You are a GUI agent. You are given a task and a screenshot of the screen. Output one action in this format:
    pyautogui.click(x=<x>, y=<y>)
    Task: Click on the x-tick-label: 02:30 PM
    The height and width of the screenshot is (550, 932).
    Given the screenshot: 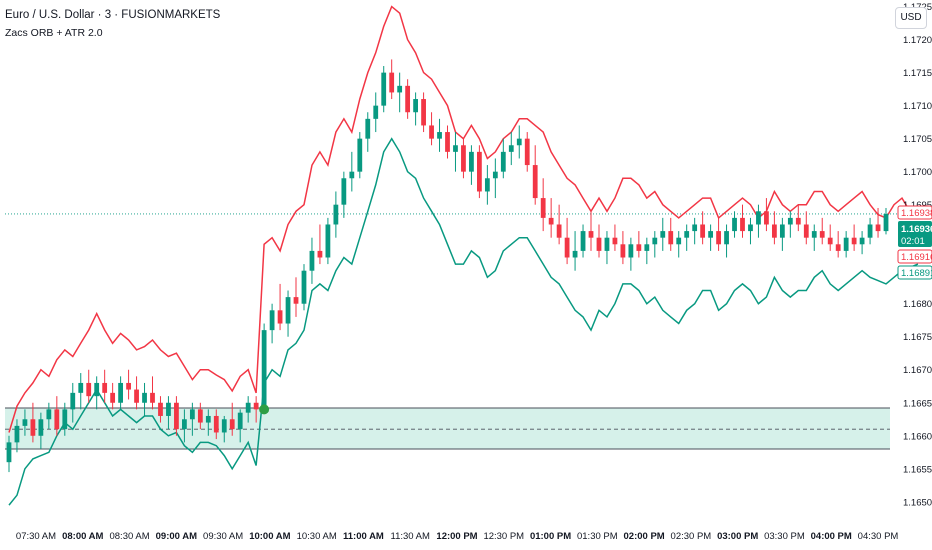 What is the action you would take?
    pyautogui.click(x=691, y=536)
    